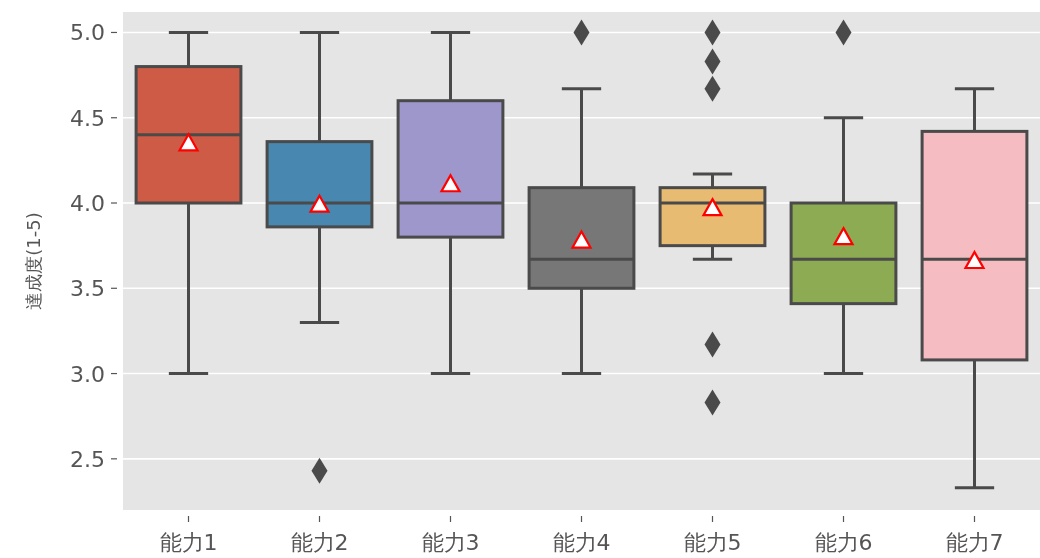  What do you see at coordinates (319, 542) in the screenshot?
I see `x-tick-label: 能力2` at bounding box center [319, 542].